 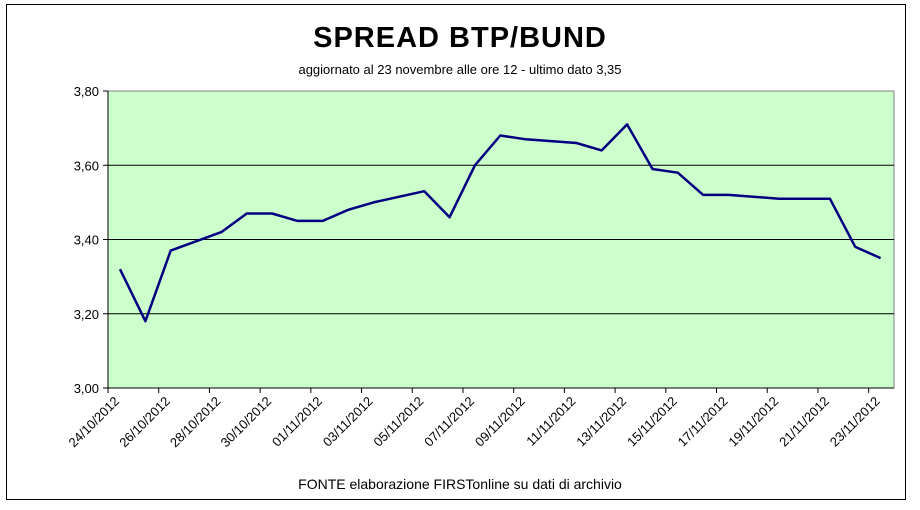 What do you see at coordinates (195, 422) in the screenshot?
I see `x-tick-label: 28/10/2012` at bounding box center [195, 422].